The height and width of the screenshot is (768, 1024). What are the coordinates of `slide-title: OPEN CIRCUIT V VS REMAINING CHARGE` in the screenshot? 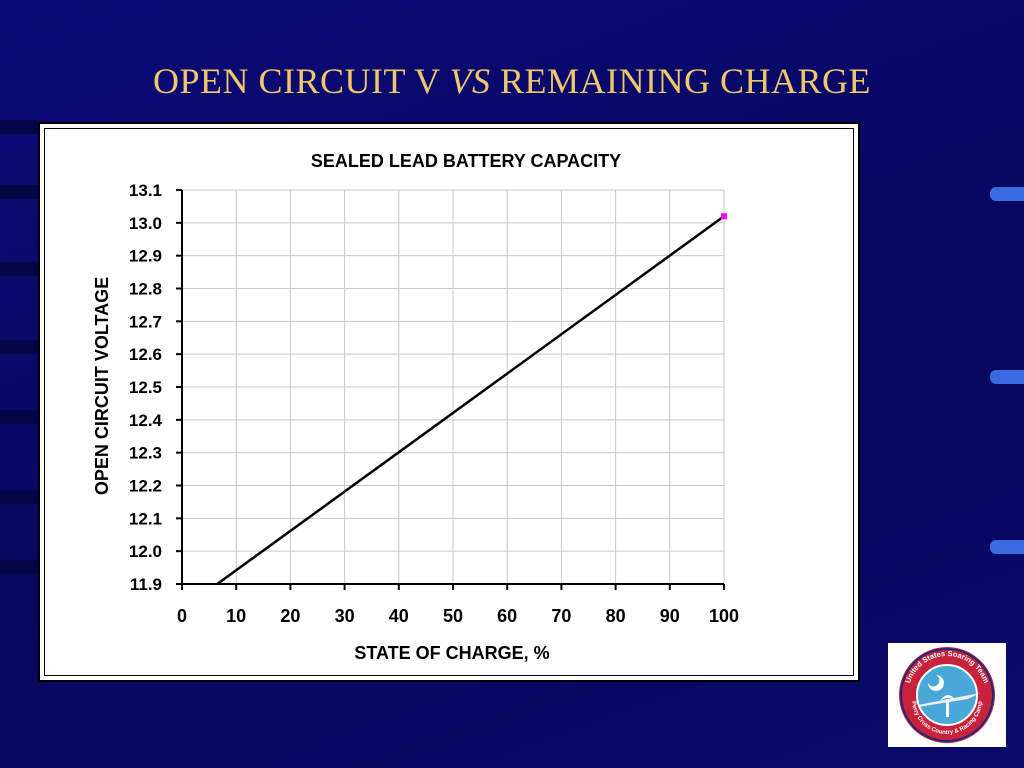 It's located at (512, 81).